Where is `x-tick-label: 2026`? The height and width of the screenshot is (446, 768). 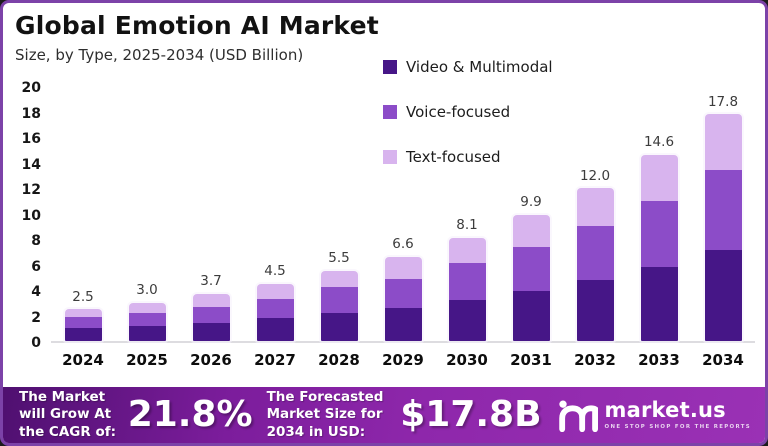
x-tick-label: 2026 is located at coordinates (211, 360).